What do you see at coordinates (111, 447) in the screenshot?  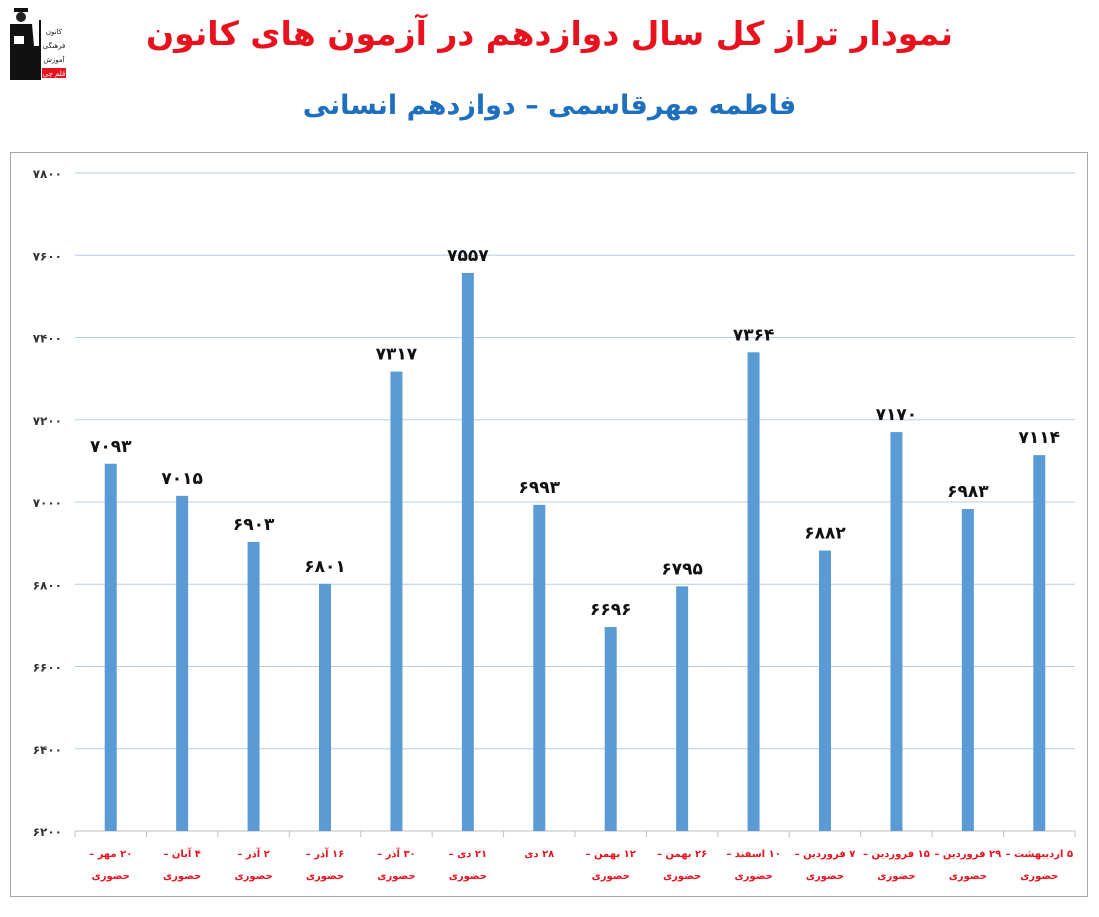 I see `data-label: ۷۰۹۳` at bounding box center [111, 447].